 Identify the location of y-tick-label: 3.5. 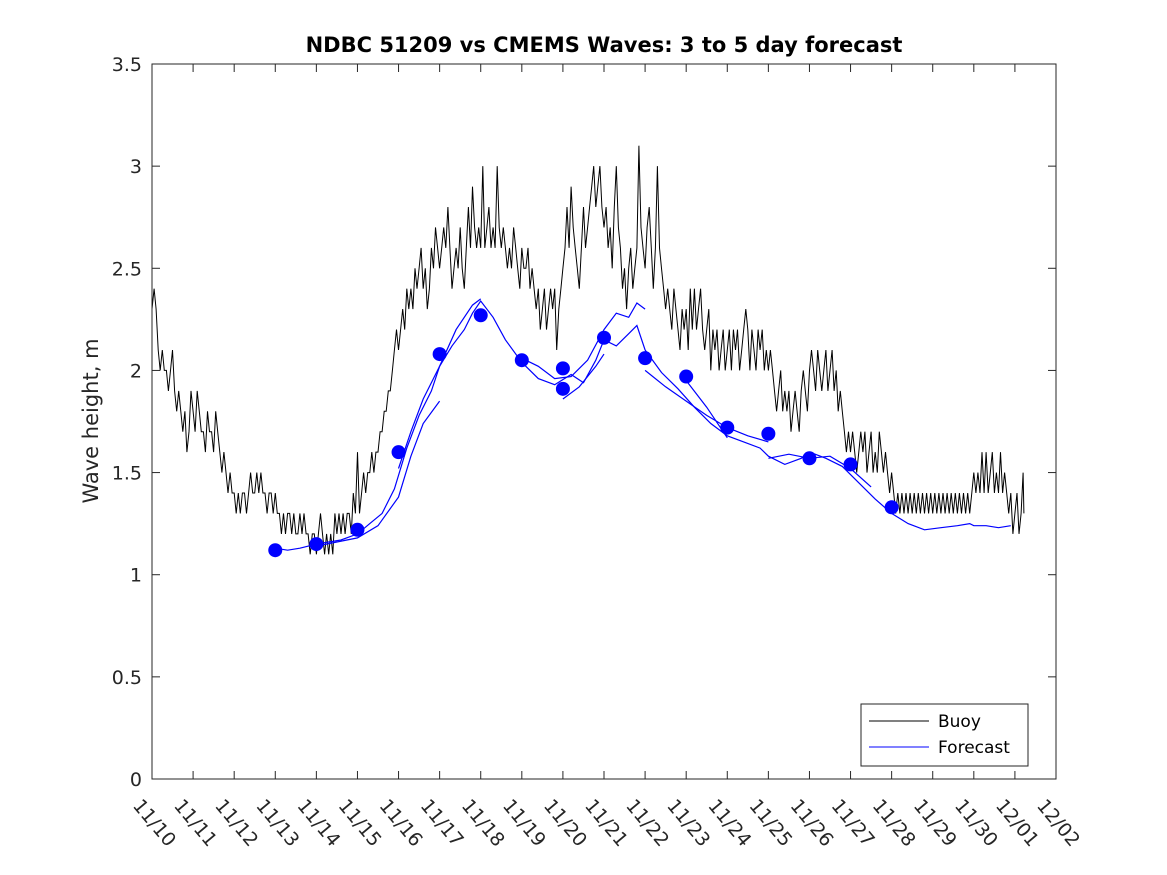
(127, 65).